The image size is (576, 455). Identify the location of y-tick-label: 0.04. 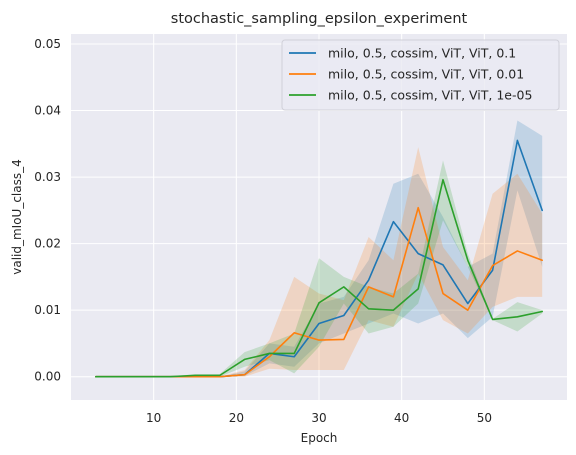
(47, 111).